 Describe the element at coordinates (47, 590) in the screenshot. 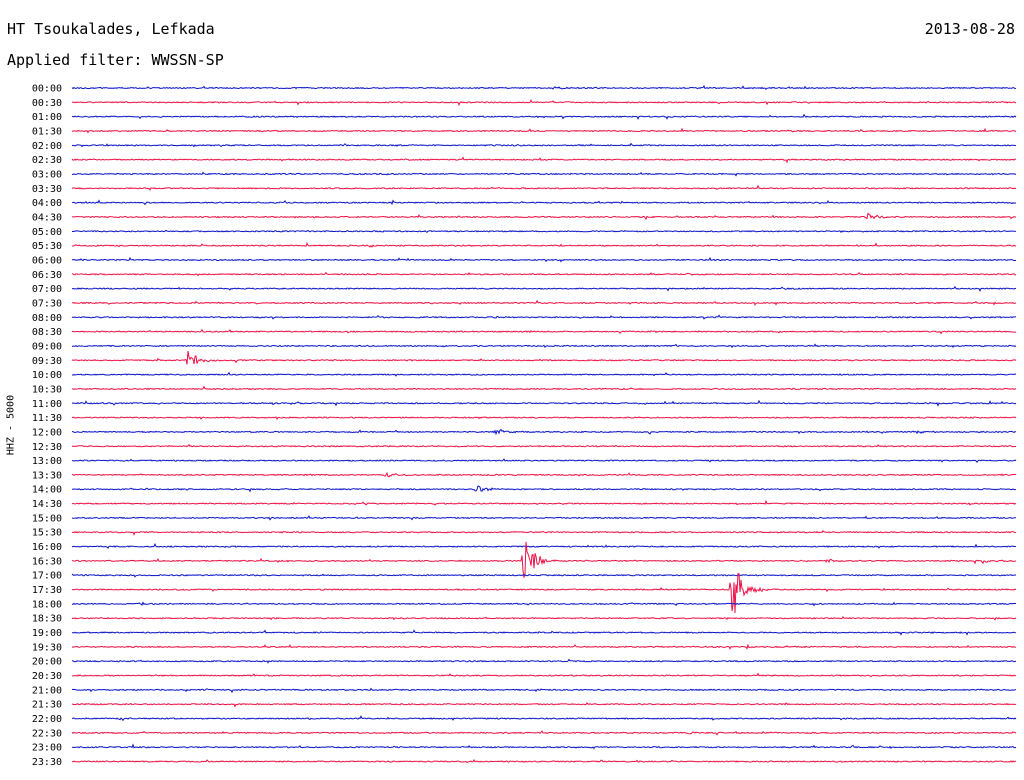

I see `time-label: 17:30` at that location.